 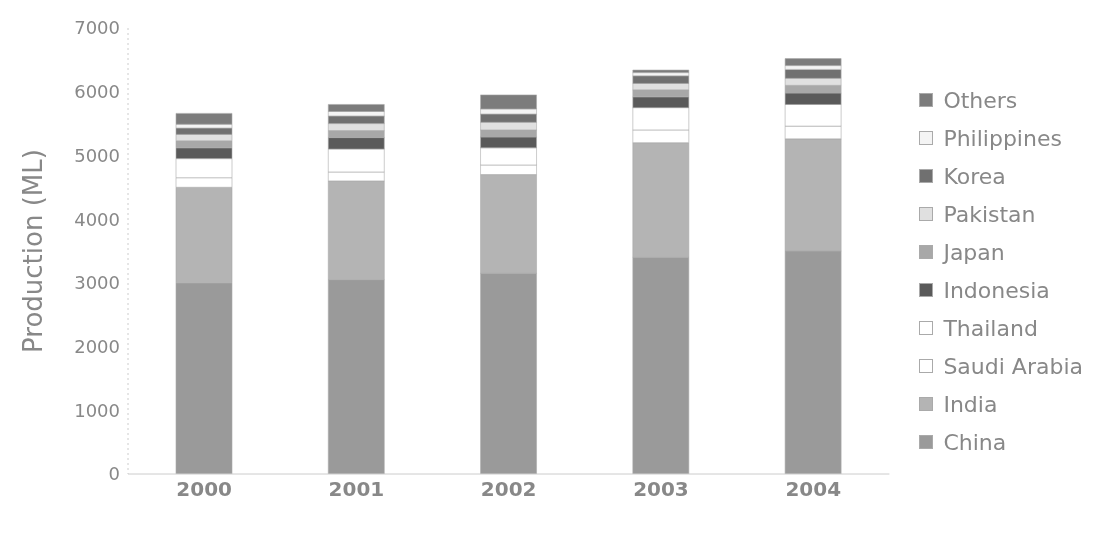 What do you see at coordinates (97, 410) in the screenshot?
I see `y-tick-label: 1000` at bounding box center [97, 410].